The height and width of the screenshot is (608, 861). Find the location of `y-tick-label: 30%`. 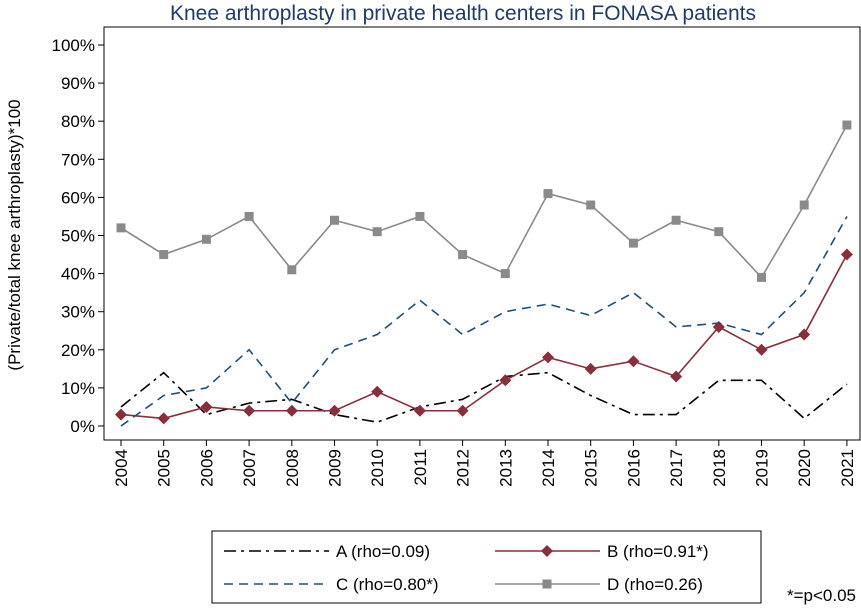

y-tick-label: 30% is located at coordinates (78, 312).